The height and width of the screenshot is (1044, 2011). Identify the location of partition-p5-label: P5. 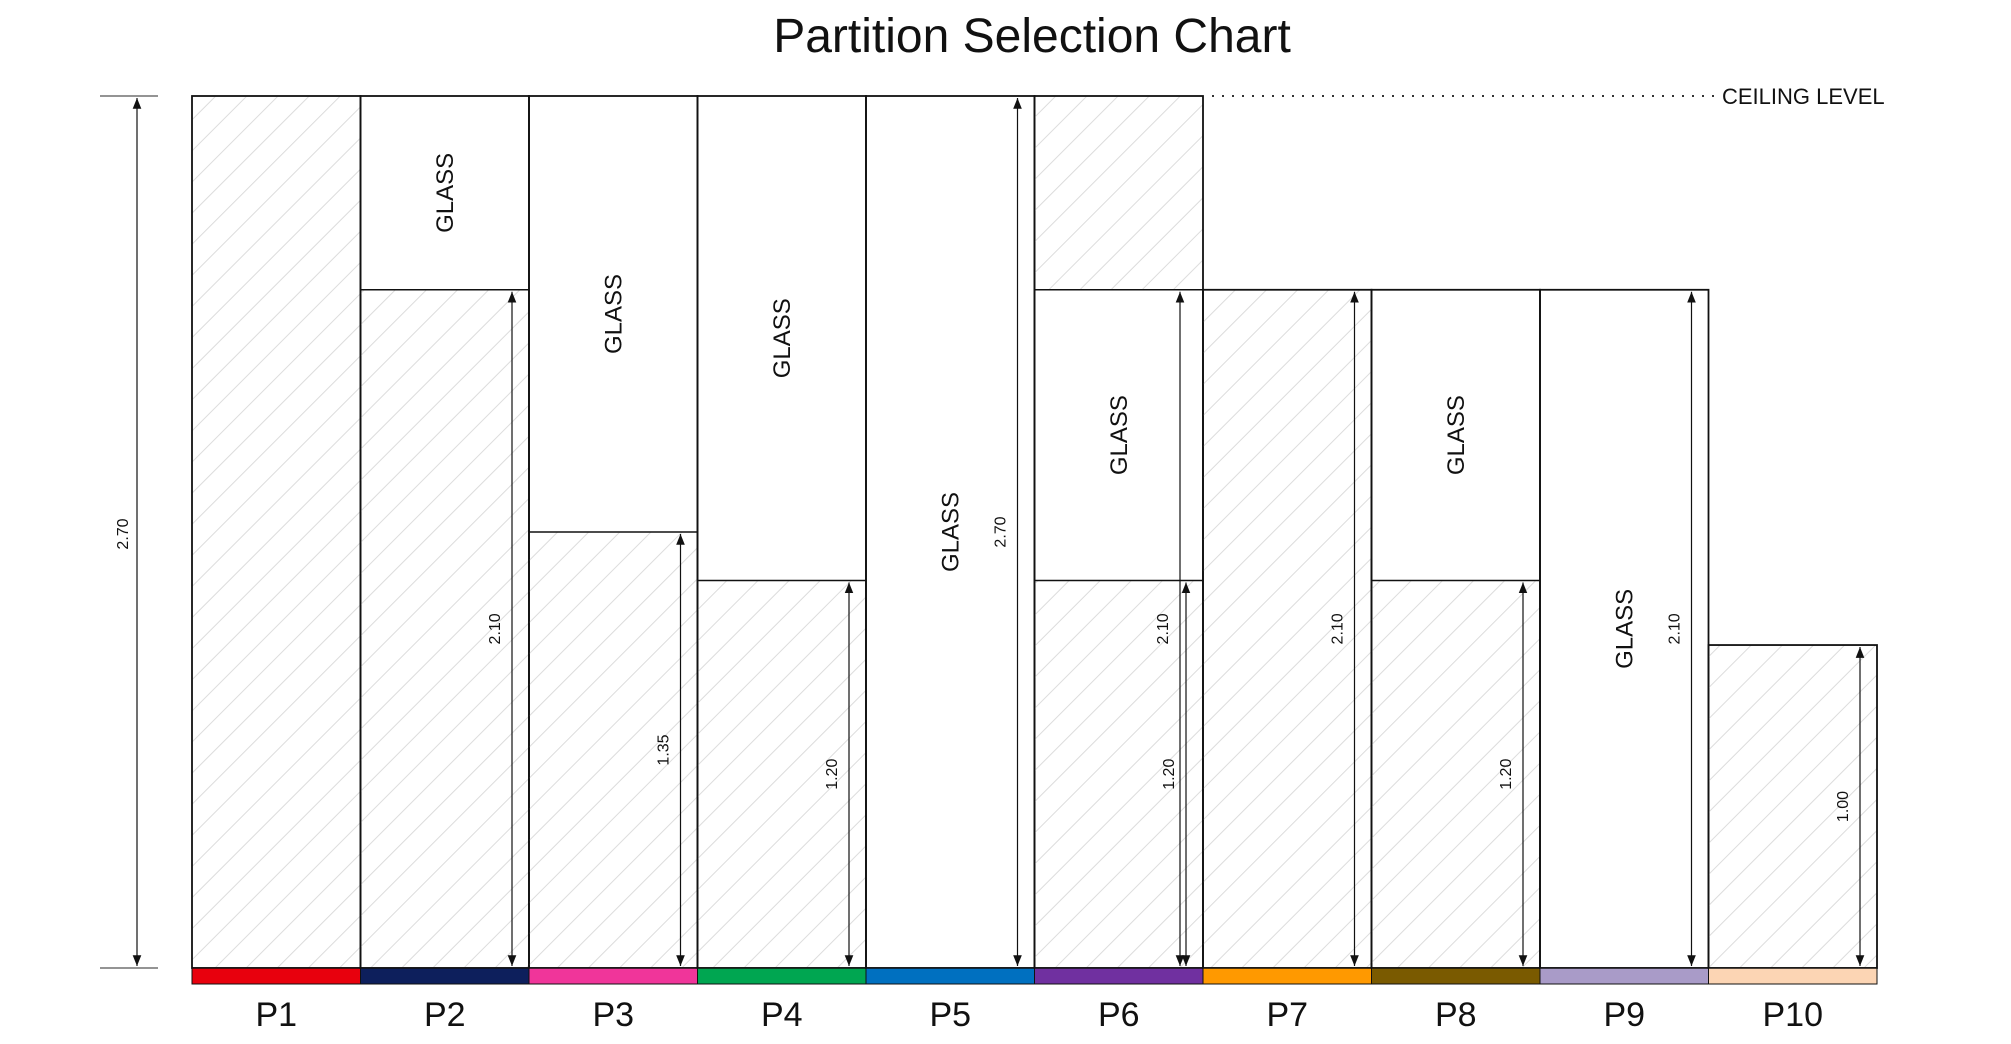
(950, 1015).